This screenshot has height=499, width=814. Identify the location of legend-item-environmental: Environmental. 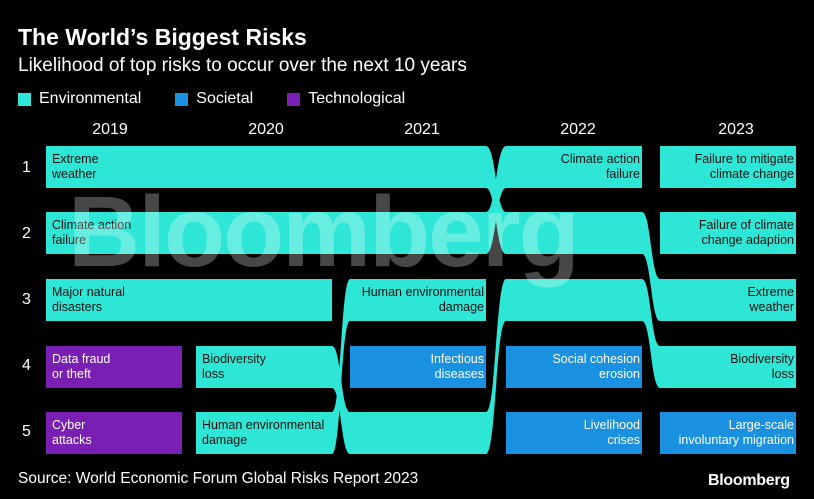
(79, 99).